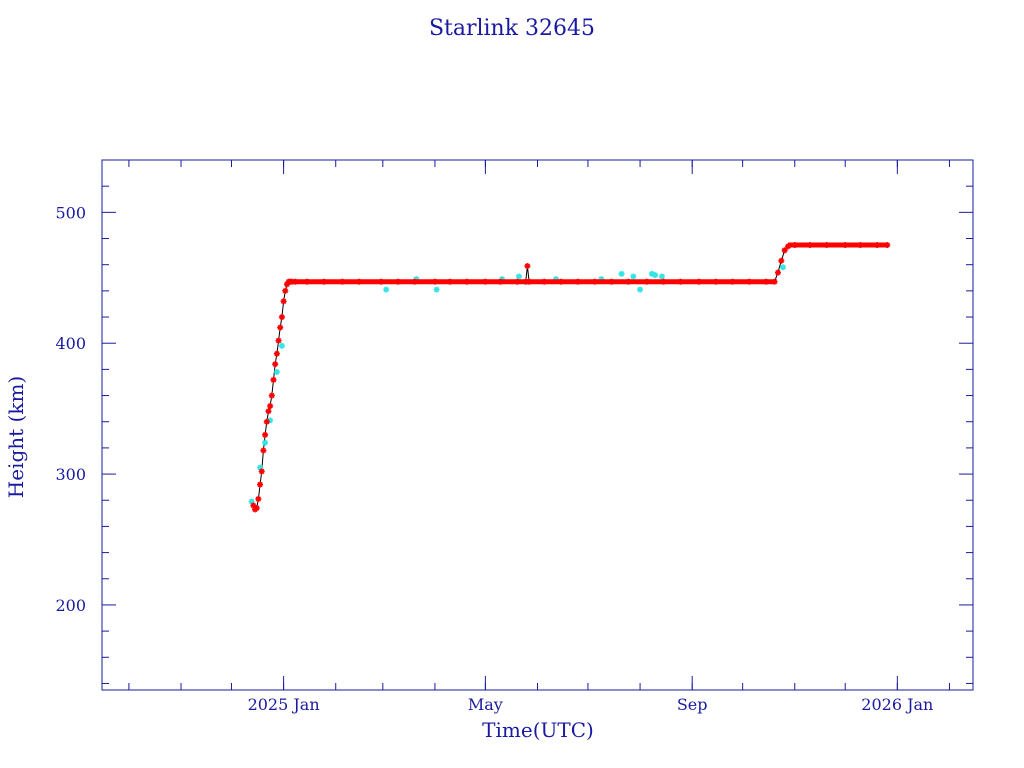  I want to click on y-tick-label: 200, so click(70, 605).